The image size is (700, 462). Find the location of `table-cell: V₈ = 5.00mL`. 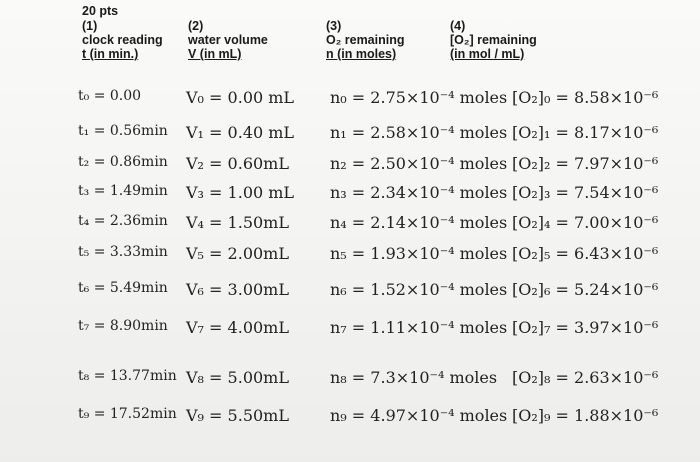

table-cell: V₈ = 5.00mL is located at coordinates (237, 377).